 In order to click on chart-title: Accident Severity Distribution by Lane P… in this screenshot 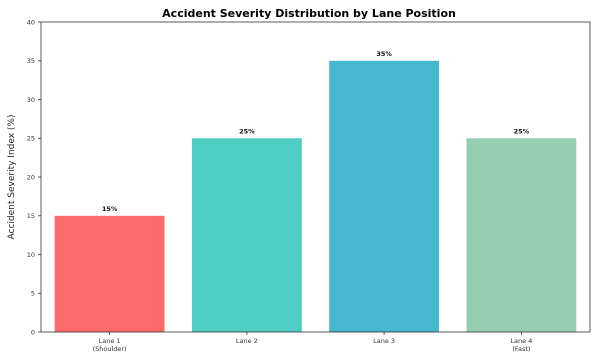, I will do `click(309, 13)`.